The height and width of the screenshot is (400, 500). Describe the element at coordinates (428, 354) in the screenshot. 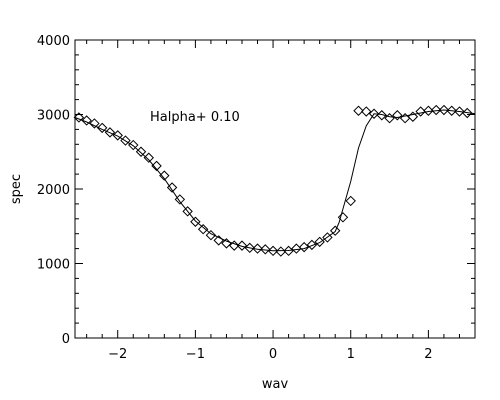

I see `x-tick-label: 2` at that location.